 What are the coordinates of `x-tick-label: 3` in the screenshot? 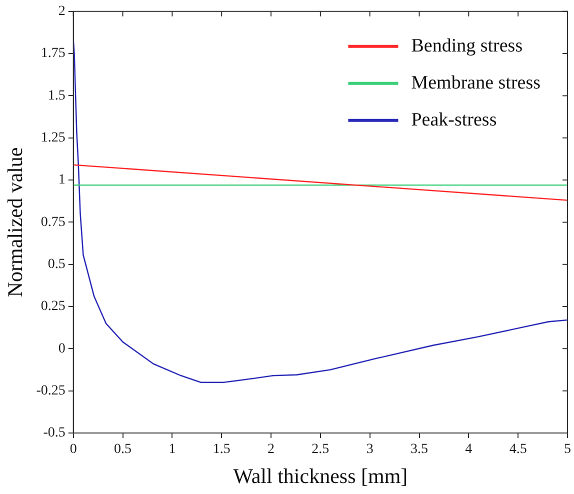 It's located at (370, 450).